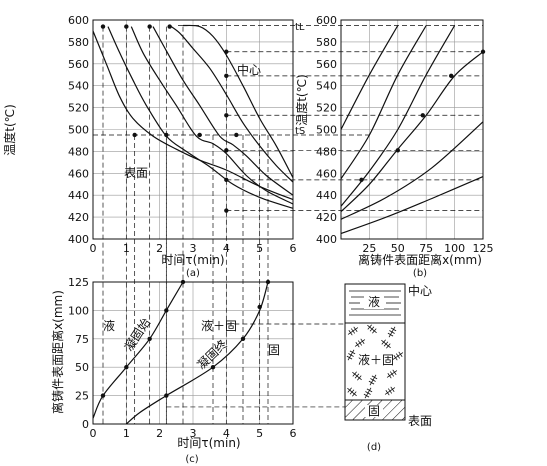  What do you see at coordinates (226, 433) in the screenshot?
I see `panel-c-x-tick-label: 4` at bounding box center [226, 433].